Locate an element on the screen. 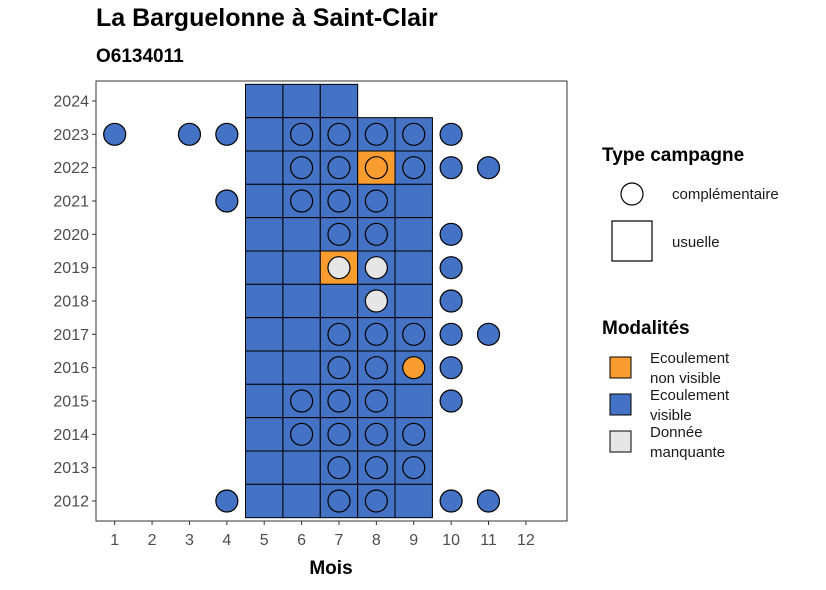 The width and height of the screenshot is (826, 590). legend-label-non-visible-line1: Ecoulement is located at coordinates (690, 358).